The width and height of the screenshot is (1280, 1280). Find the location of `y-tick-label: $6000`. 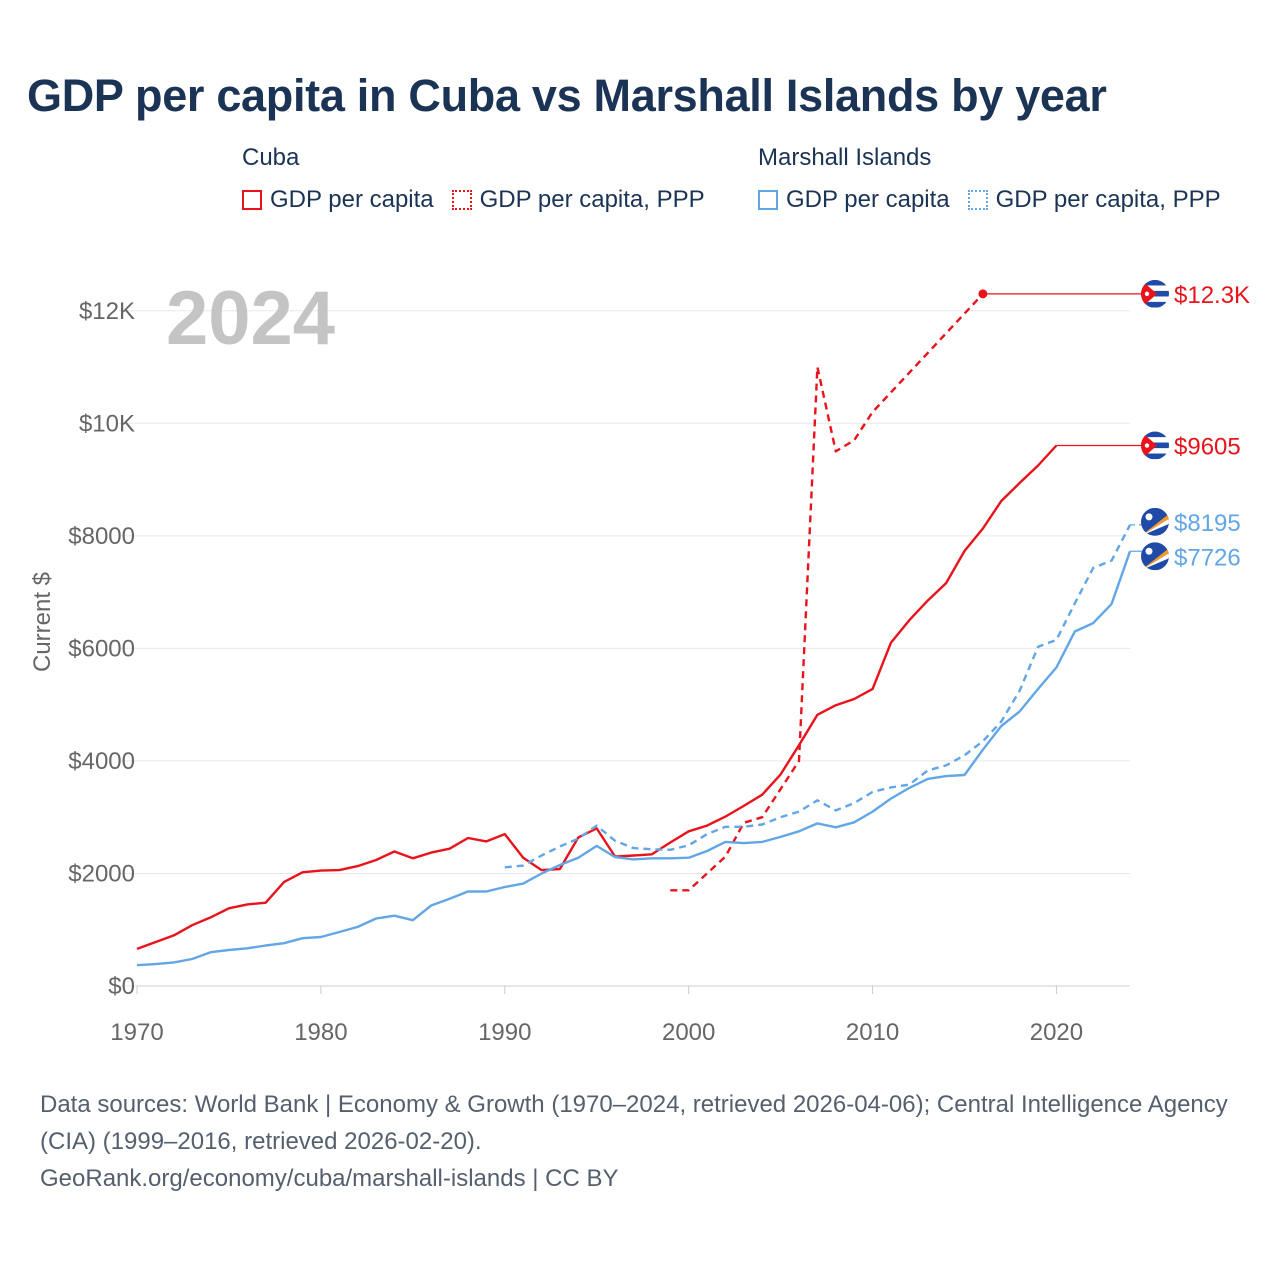

y-tick-label: $6000 is located at coordinates (101, 648).